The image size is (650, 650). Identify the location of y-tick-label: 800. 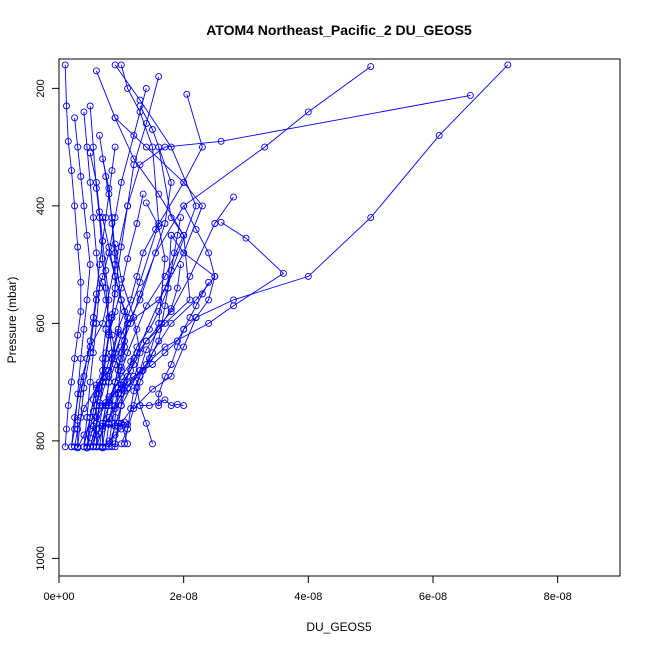
(41, 441).